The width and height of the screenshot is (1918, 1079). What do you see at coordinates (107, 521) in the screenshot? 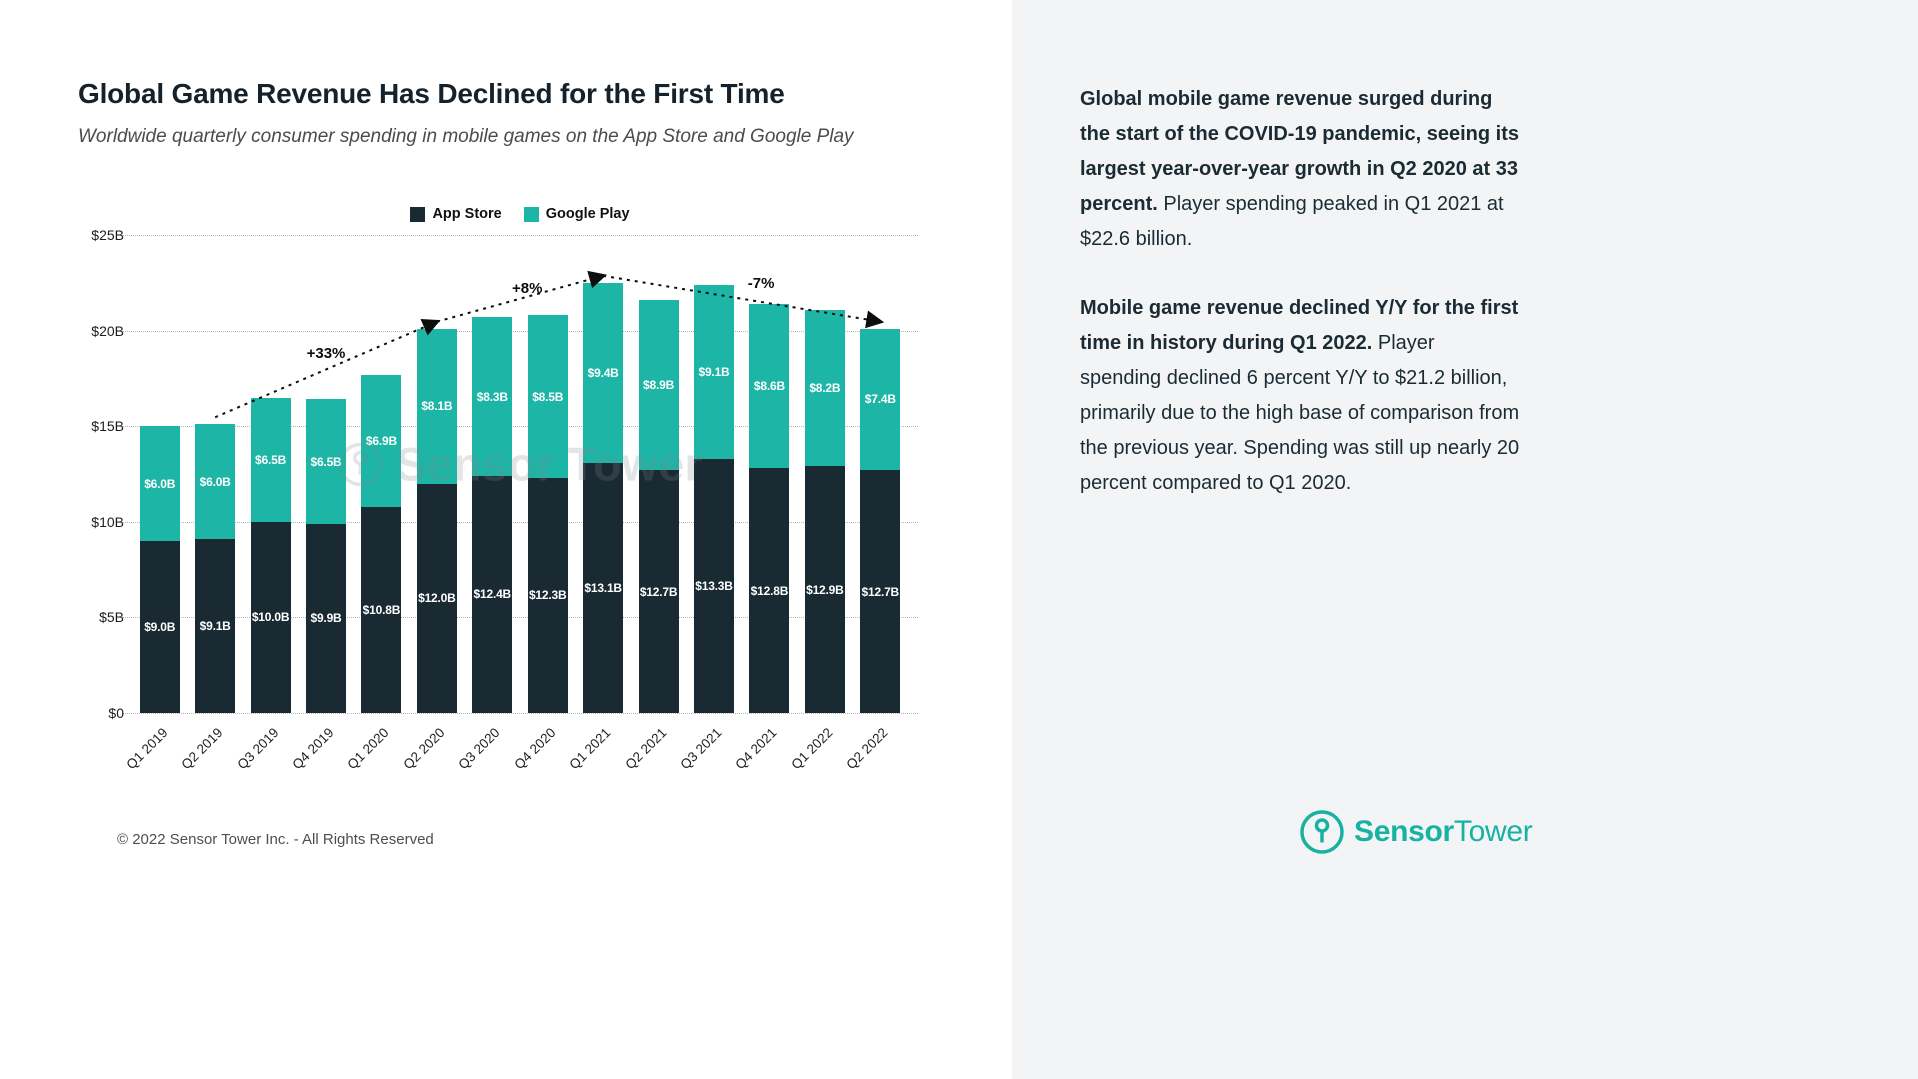
I see `y-axis-tick: $10B` at bounding box center [107, 521].